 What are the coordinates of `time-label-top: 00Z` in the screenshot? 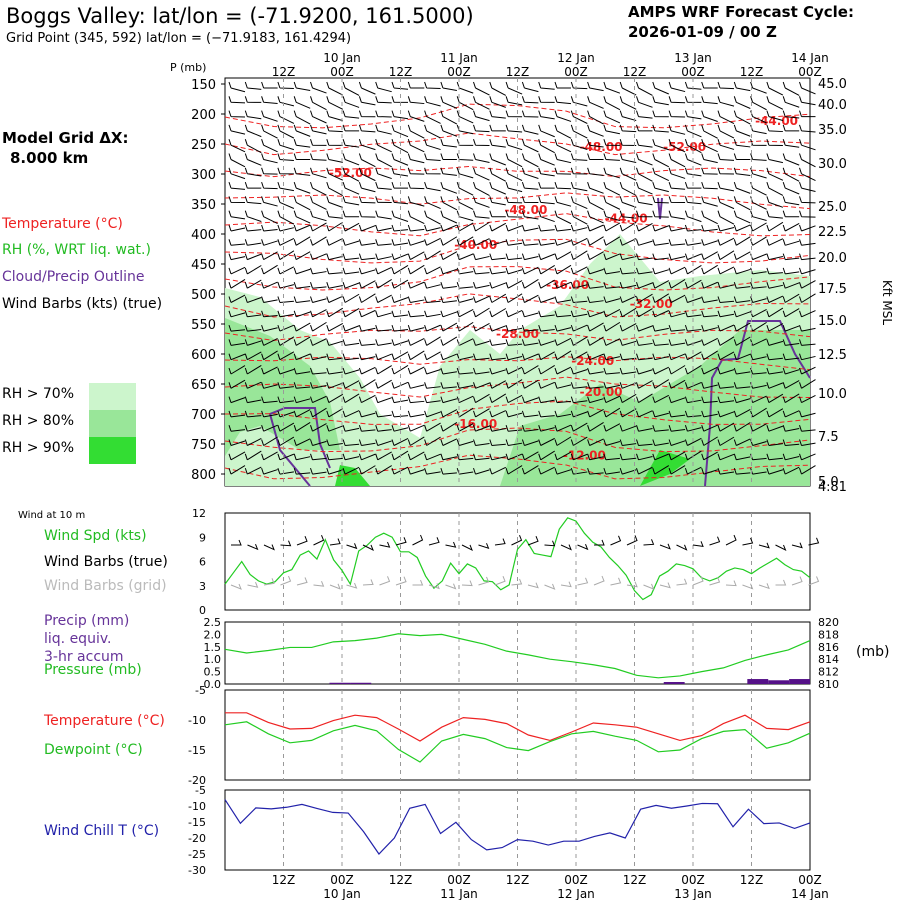 It's located at (810, 72).